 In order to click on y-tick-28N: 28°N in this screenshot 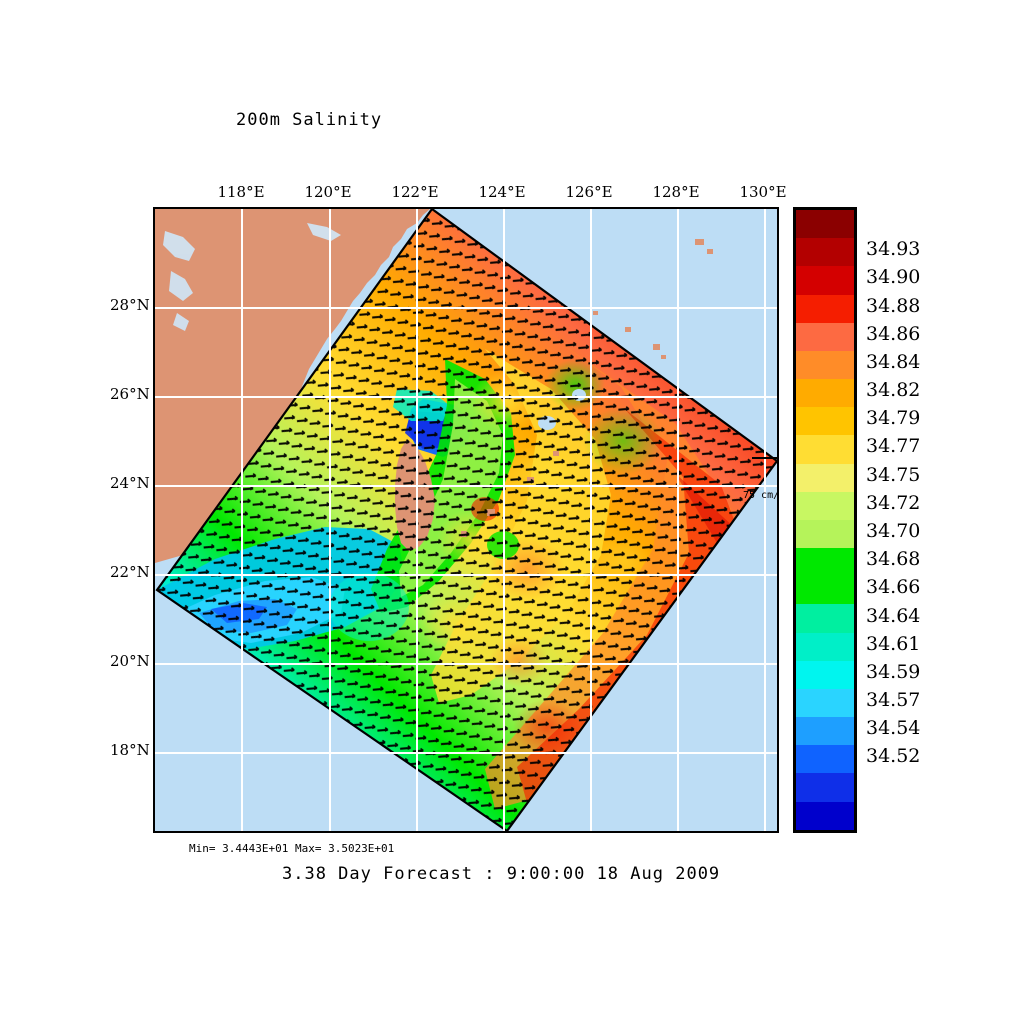, I will do `click(130, 305)`.